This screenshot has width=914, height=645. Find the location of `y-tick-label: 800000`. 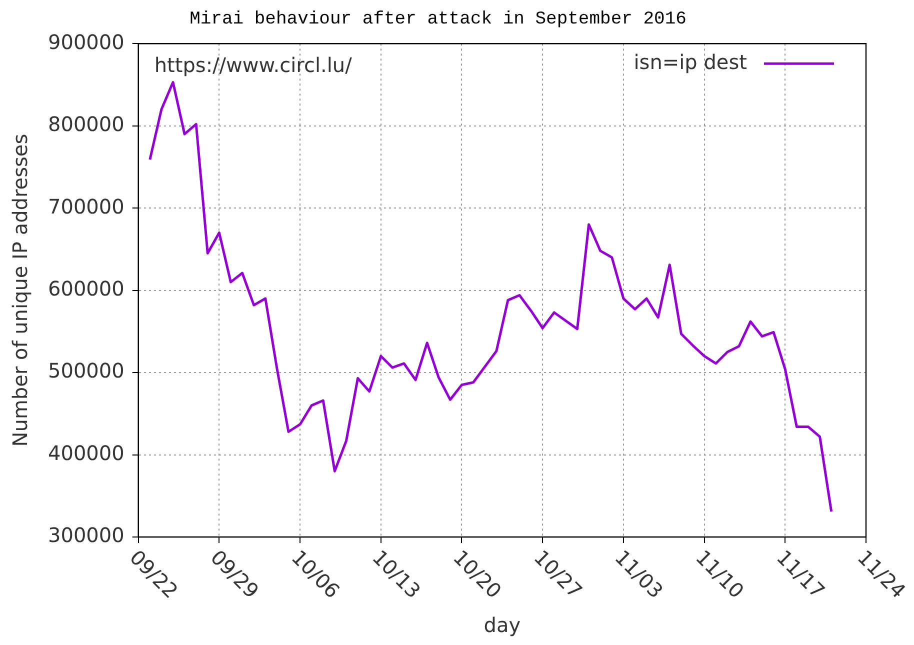

y-tick-label: 800000 is located at coordinates (86, 124).